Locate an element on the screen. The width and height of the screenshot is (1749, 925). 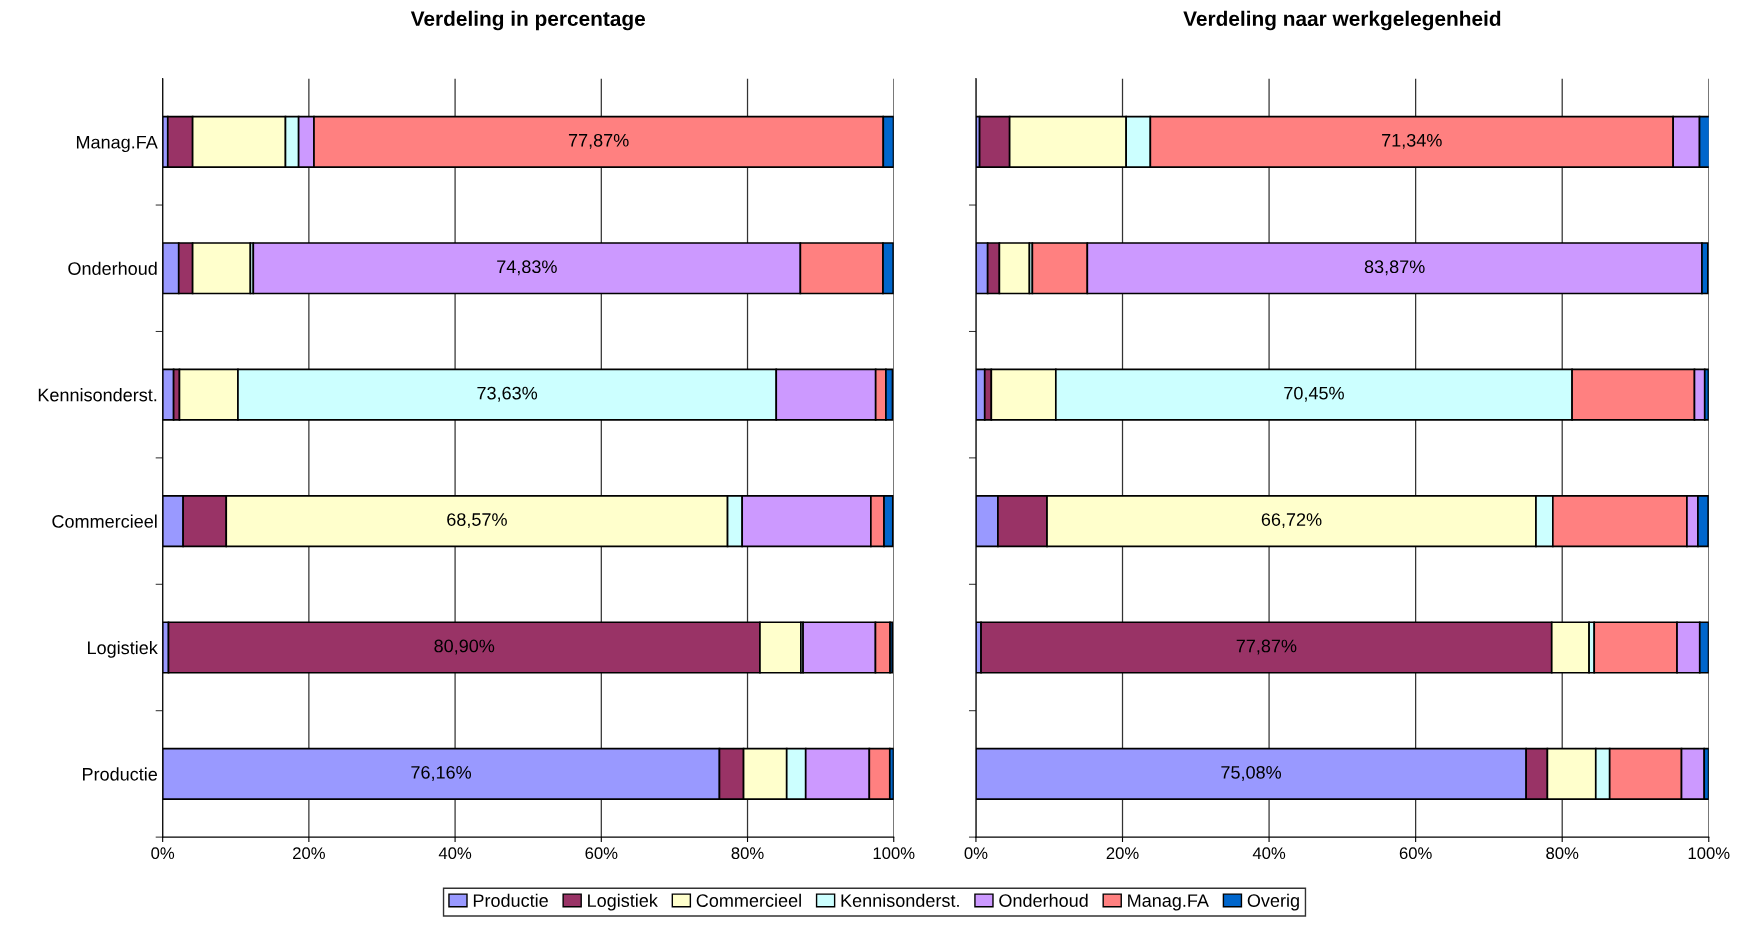
data-label: 76,16% is located at coordinates (441, 773).